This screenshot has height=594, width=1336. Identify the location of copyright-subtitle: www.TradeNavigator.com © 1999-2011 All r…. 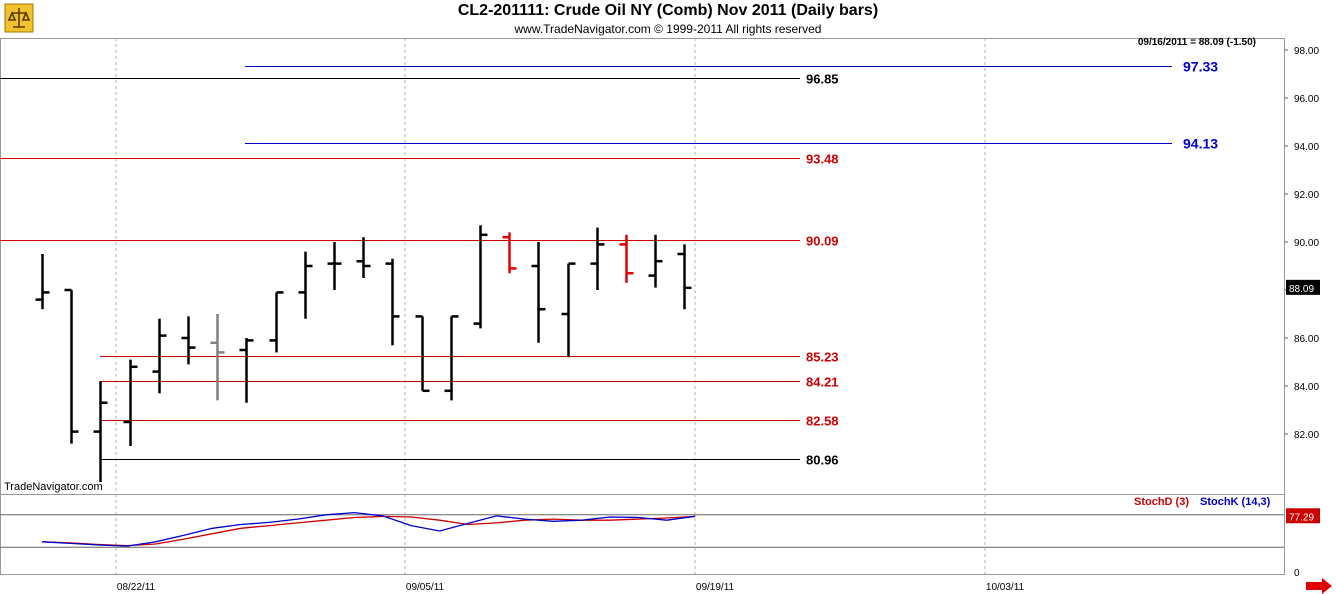
(668, 29).